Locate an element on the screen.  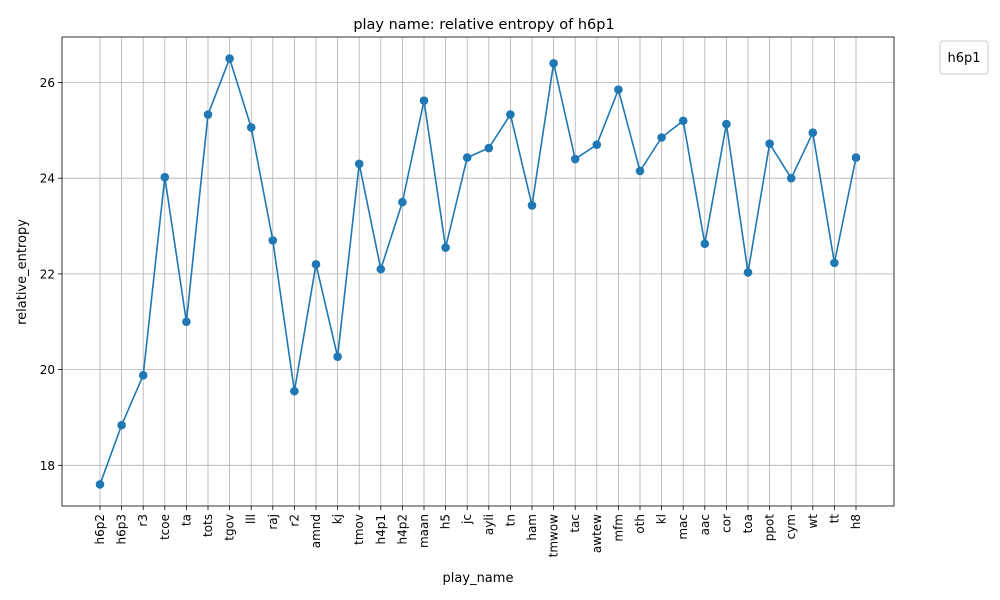
x-tick-label: aac is located at coordinates (705, 524).